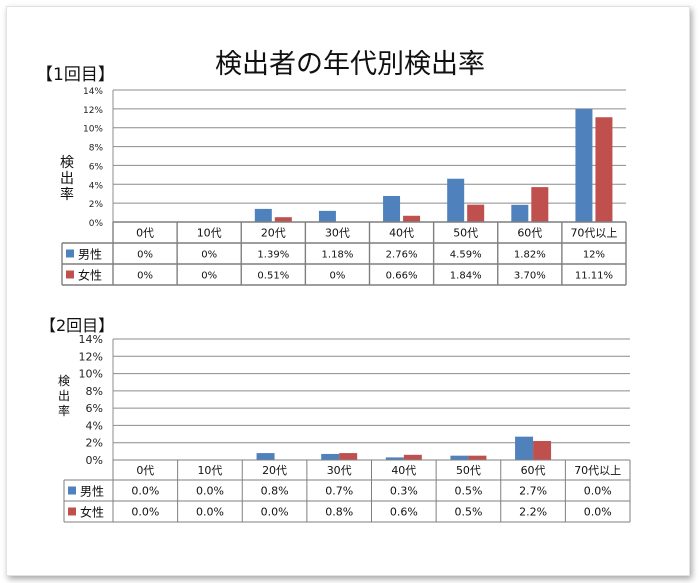 Image resolution: width=700 pixels, height=583 pixels. Describe the element at coordinates (72, 490) in the screenshot. I see `panel-2-legend-swatch-male` at that location.